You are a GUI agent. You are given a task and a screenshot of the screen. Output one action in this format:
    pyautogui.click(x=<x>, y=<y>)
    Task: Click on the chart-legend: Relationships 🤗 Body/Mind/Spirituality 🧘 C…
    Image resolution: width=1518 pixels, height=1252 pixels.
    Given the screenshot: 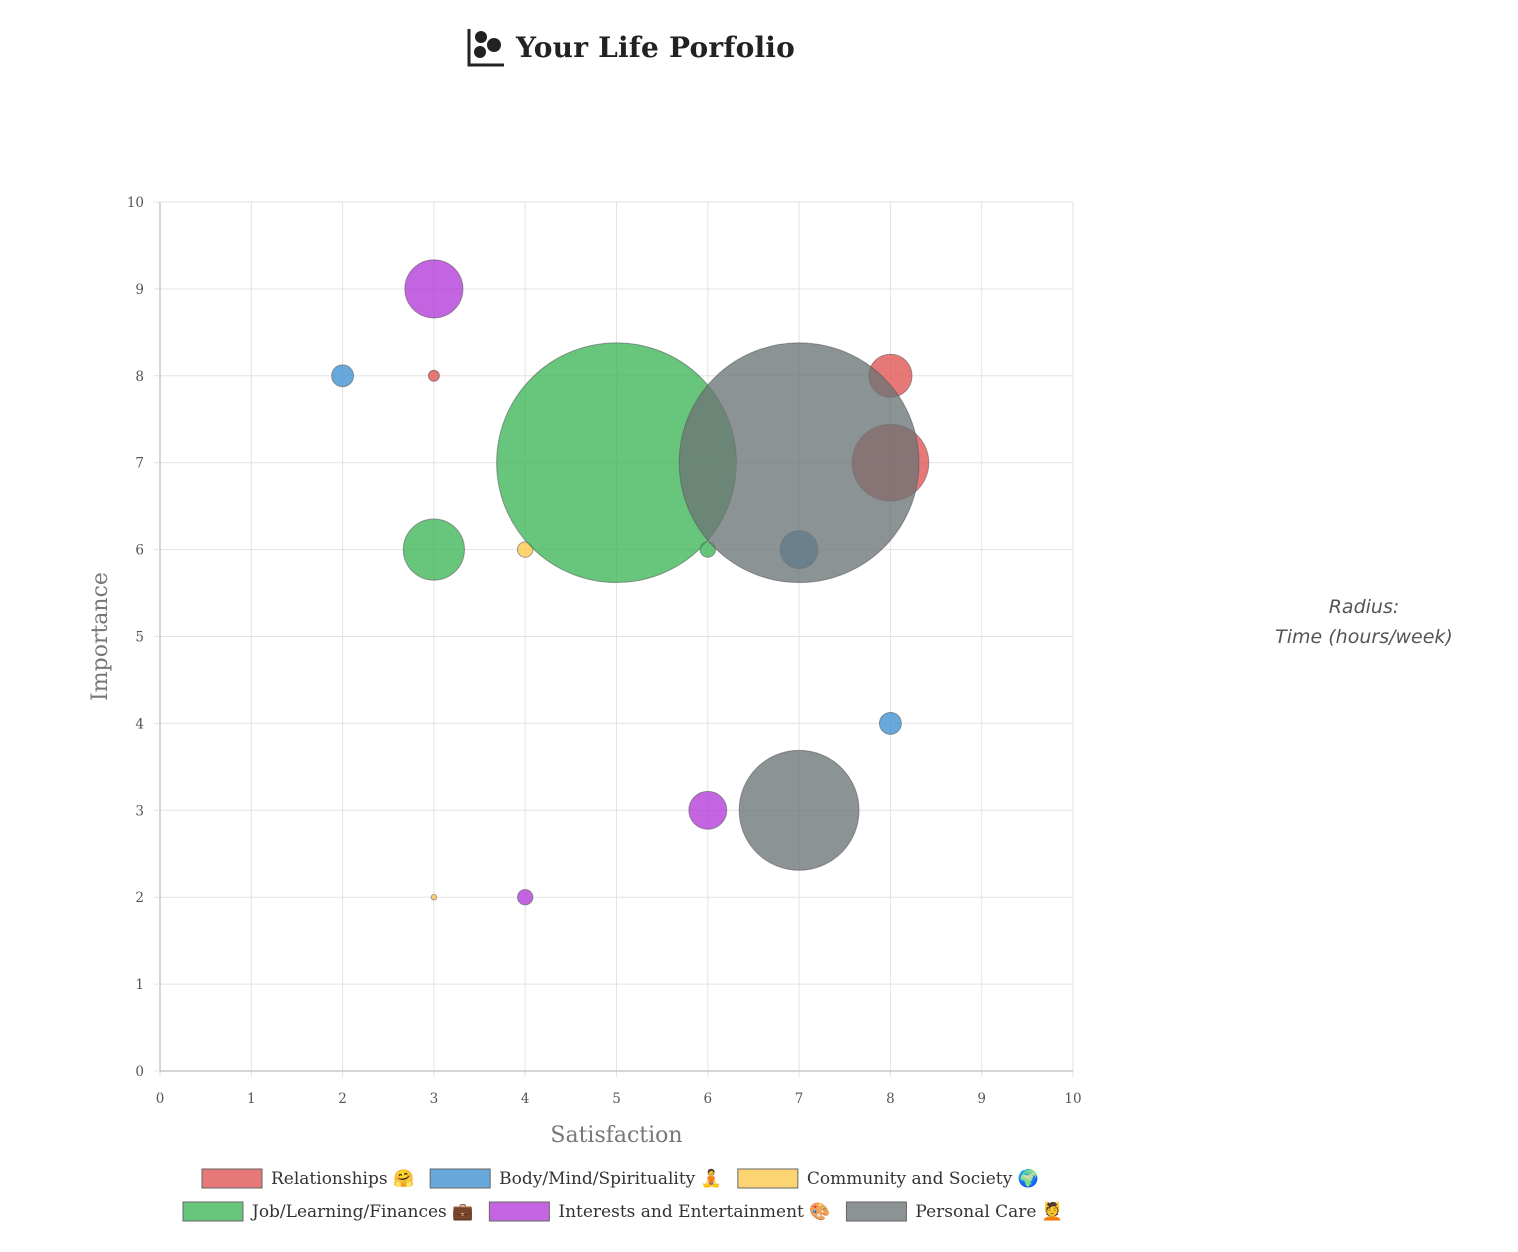 What is the action you would take?
    pyautogui.click(x=622, y=1195)
    